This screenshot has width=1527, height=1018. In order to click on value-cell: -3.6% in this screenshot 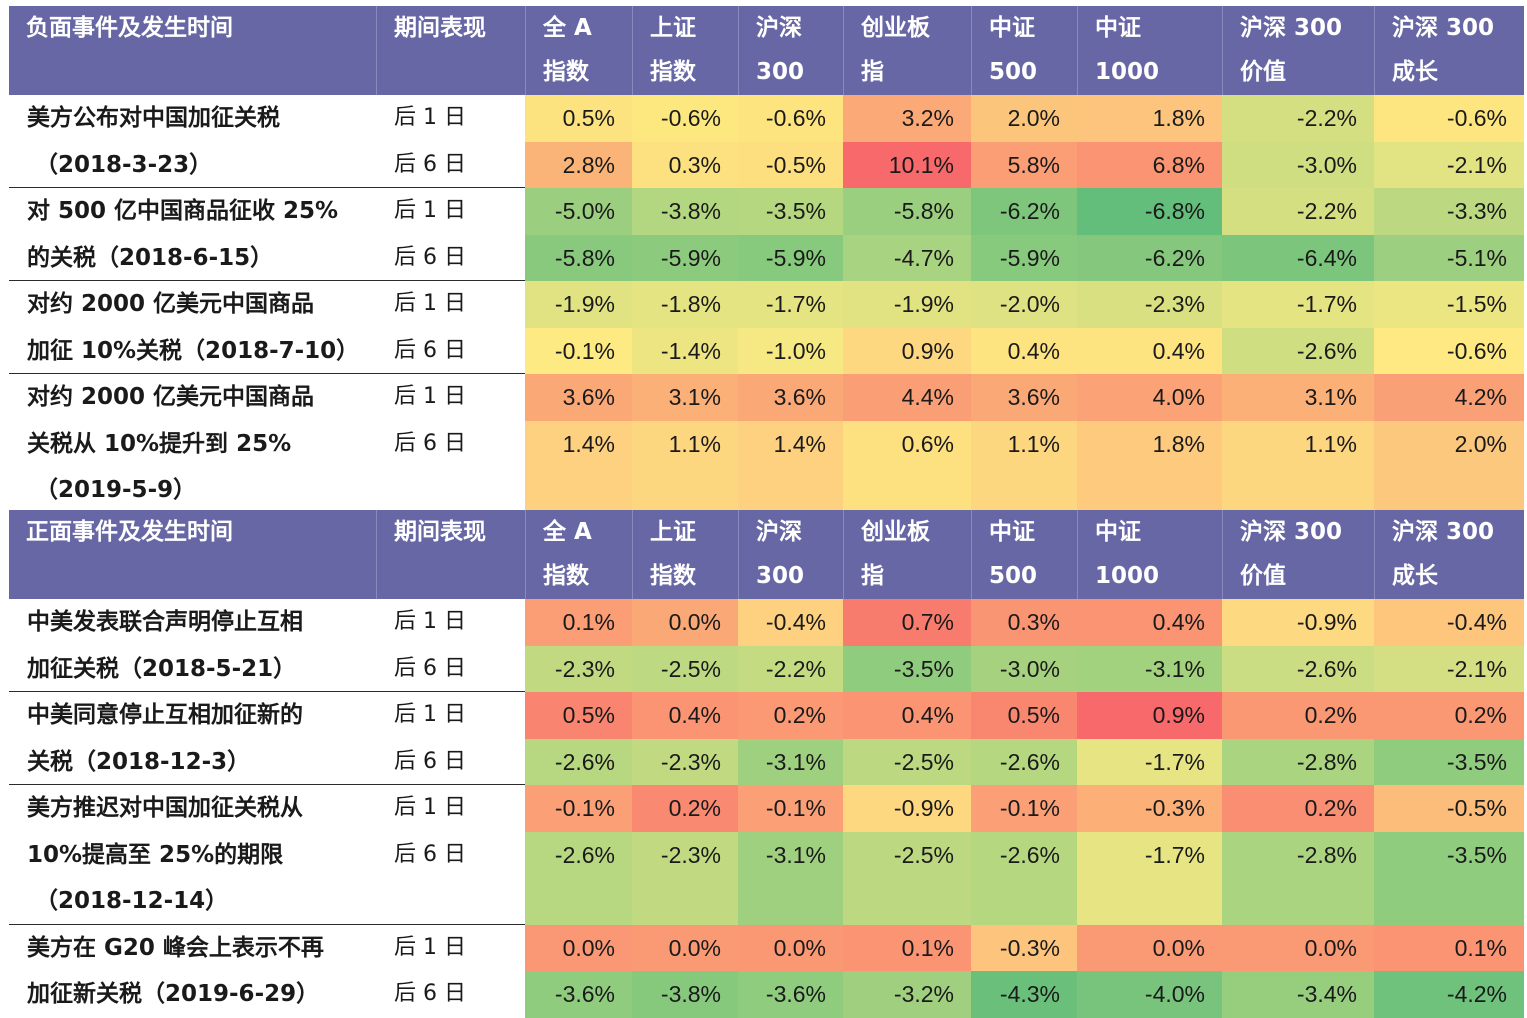, I will do `click(790, 994)`.